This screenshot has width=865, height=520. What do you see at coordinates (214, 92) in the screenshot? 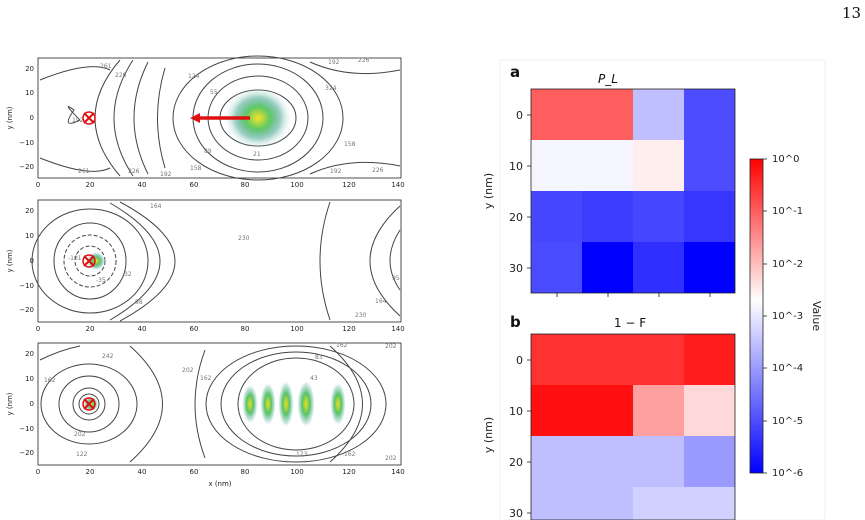
I see `contour-label: 55` at bounding box center [214, 92].